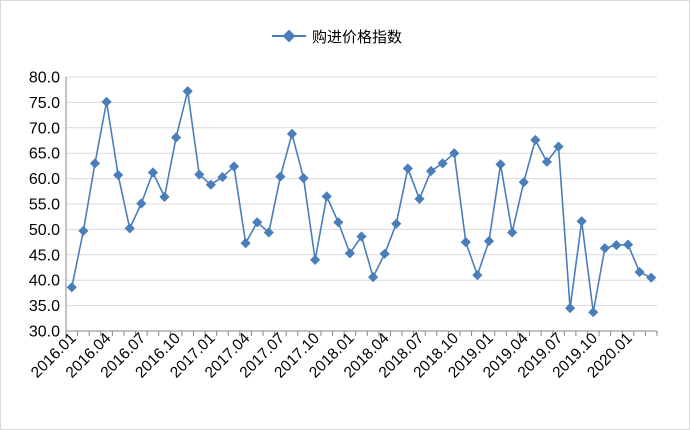 The height and width of the screenshot is (430, 690). What do you see at coordinates (44, 128) in the screenshot?
I see `y-tick-label: 70.0` at bounding box center [44, 128].